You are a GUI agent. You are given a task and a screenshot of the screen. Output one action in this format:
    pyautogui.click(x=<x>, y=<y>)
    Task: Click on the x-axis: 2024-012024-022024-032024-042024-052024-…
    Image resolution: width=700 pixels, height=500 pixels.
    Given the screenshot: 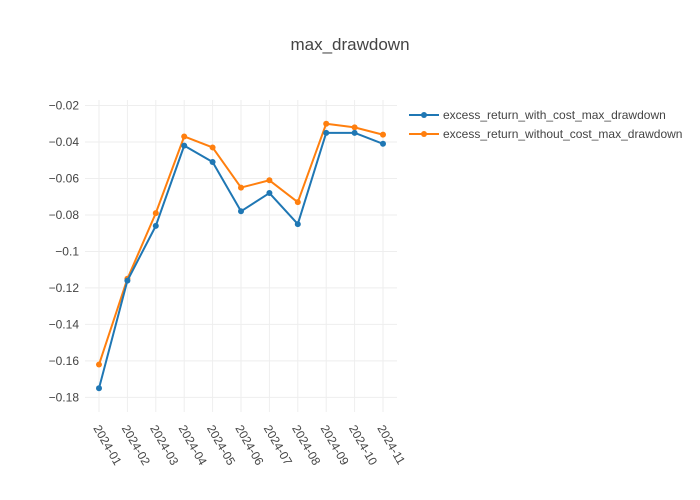 What is the action you would take?
    pyautogui.click(x=249, y=445)
    